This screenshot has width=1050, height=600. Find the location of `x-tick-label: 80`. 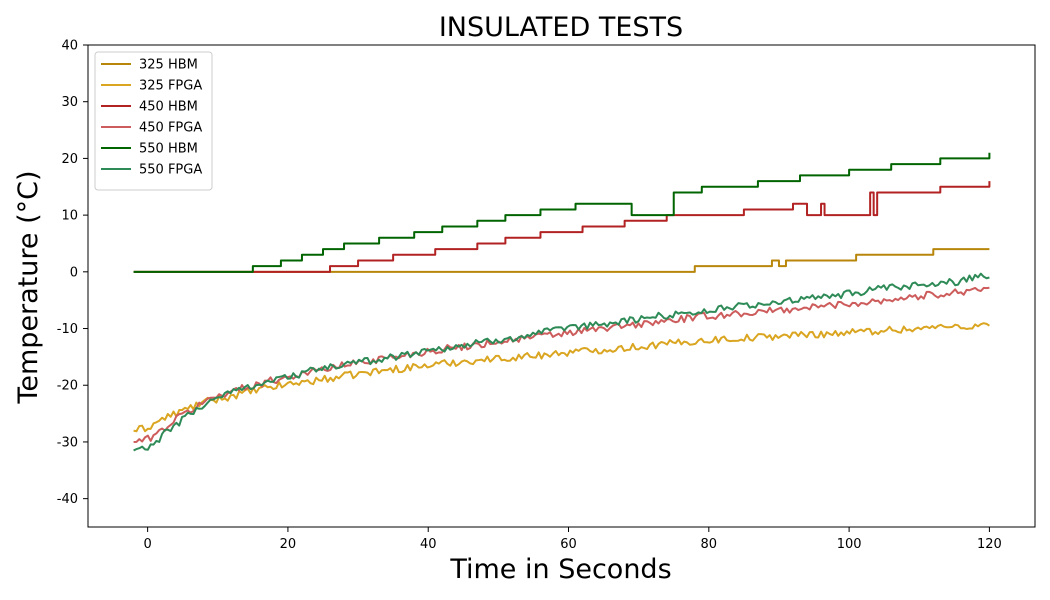

x-tick-label: 80 is located at coordinates (709, 544).